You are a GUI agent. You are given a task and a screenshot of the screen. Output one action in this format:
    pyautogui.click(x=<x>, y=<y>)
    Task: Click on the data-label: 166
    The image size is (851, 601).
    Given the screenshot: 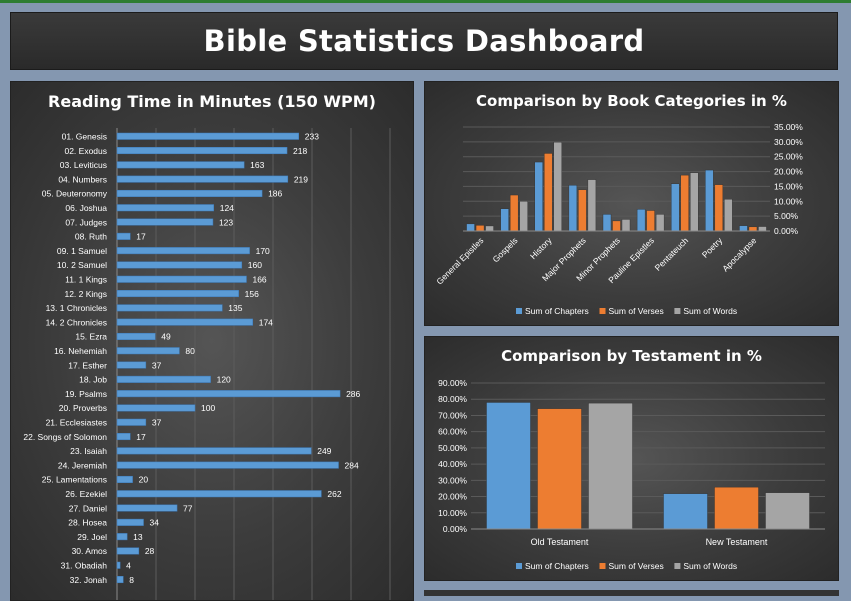 What is the action you would take?
    pyautogui.click(x=259, y=280)
    